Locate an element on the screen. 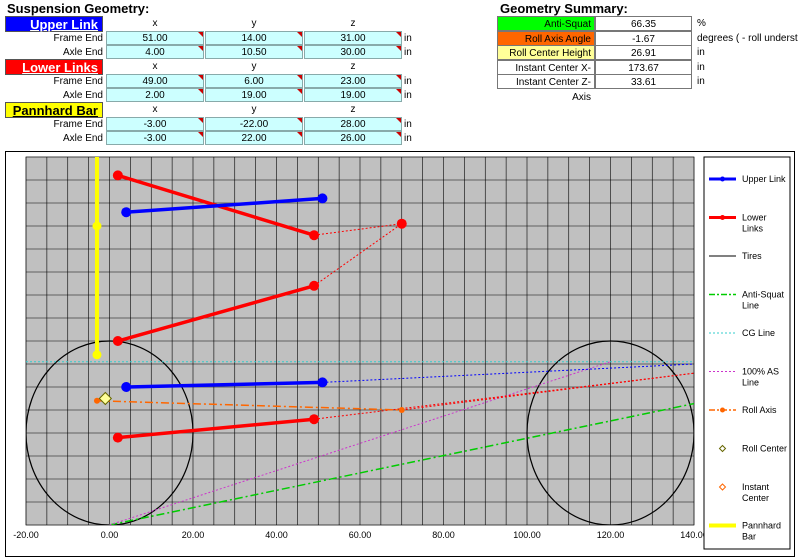 Image resolution: width=799 pixels, height=560 pixels. lower-axle-x: 2.00 is located at coordinates (155, 95).